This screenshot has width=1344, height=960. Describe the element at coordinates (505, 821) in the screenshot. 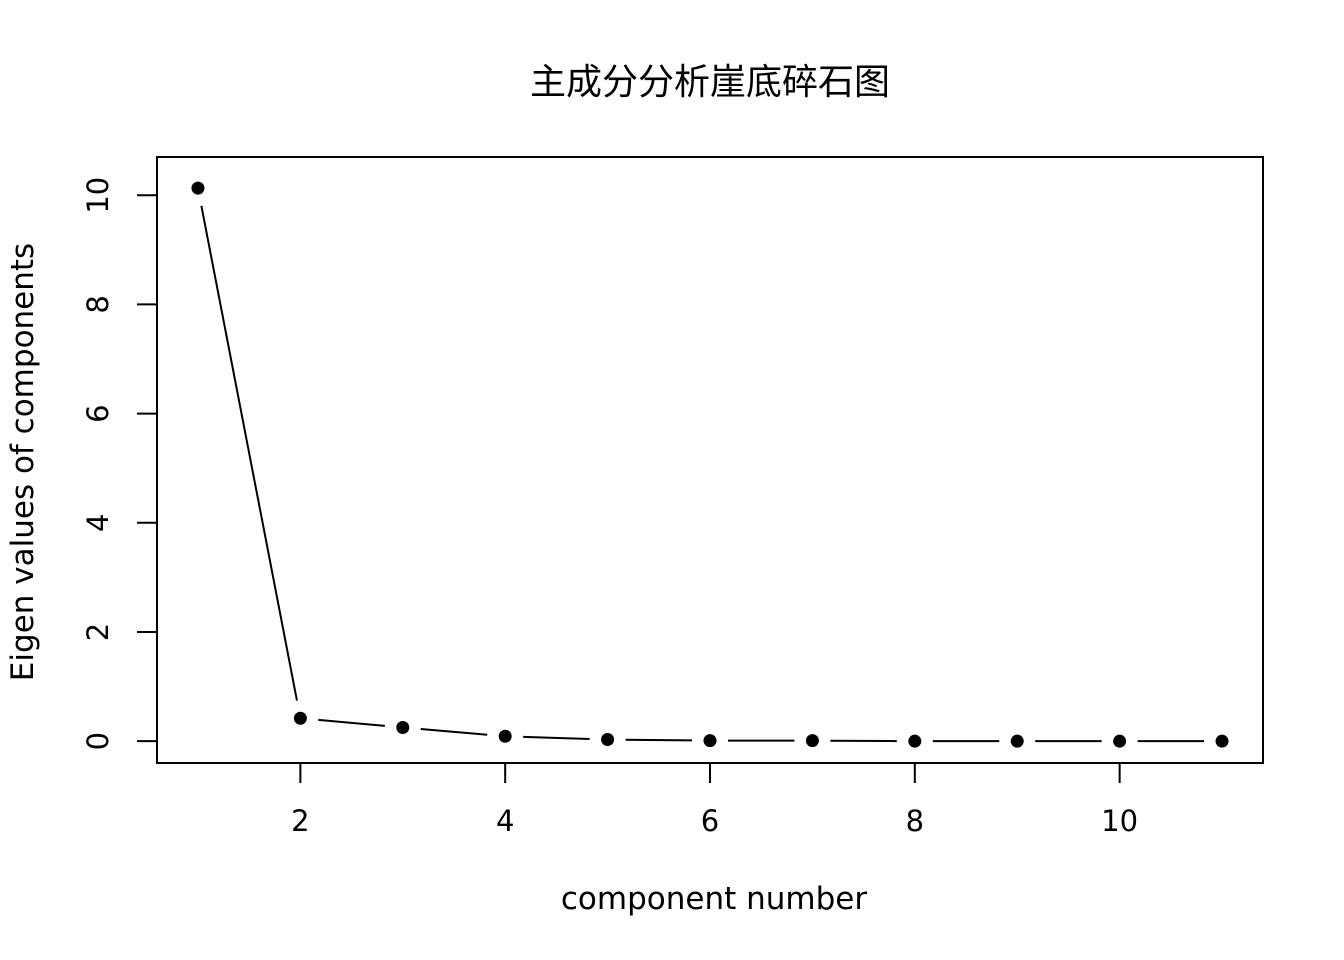

I see `x-tick-label: 4` at that location.